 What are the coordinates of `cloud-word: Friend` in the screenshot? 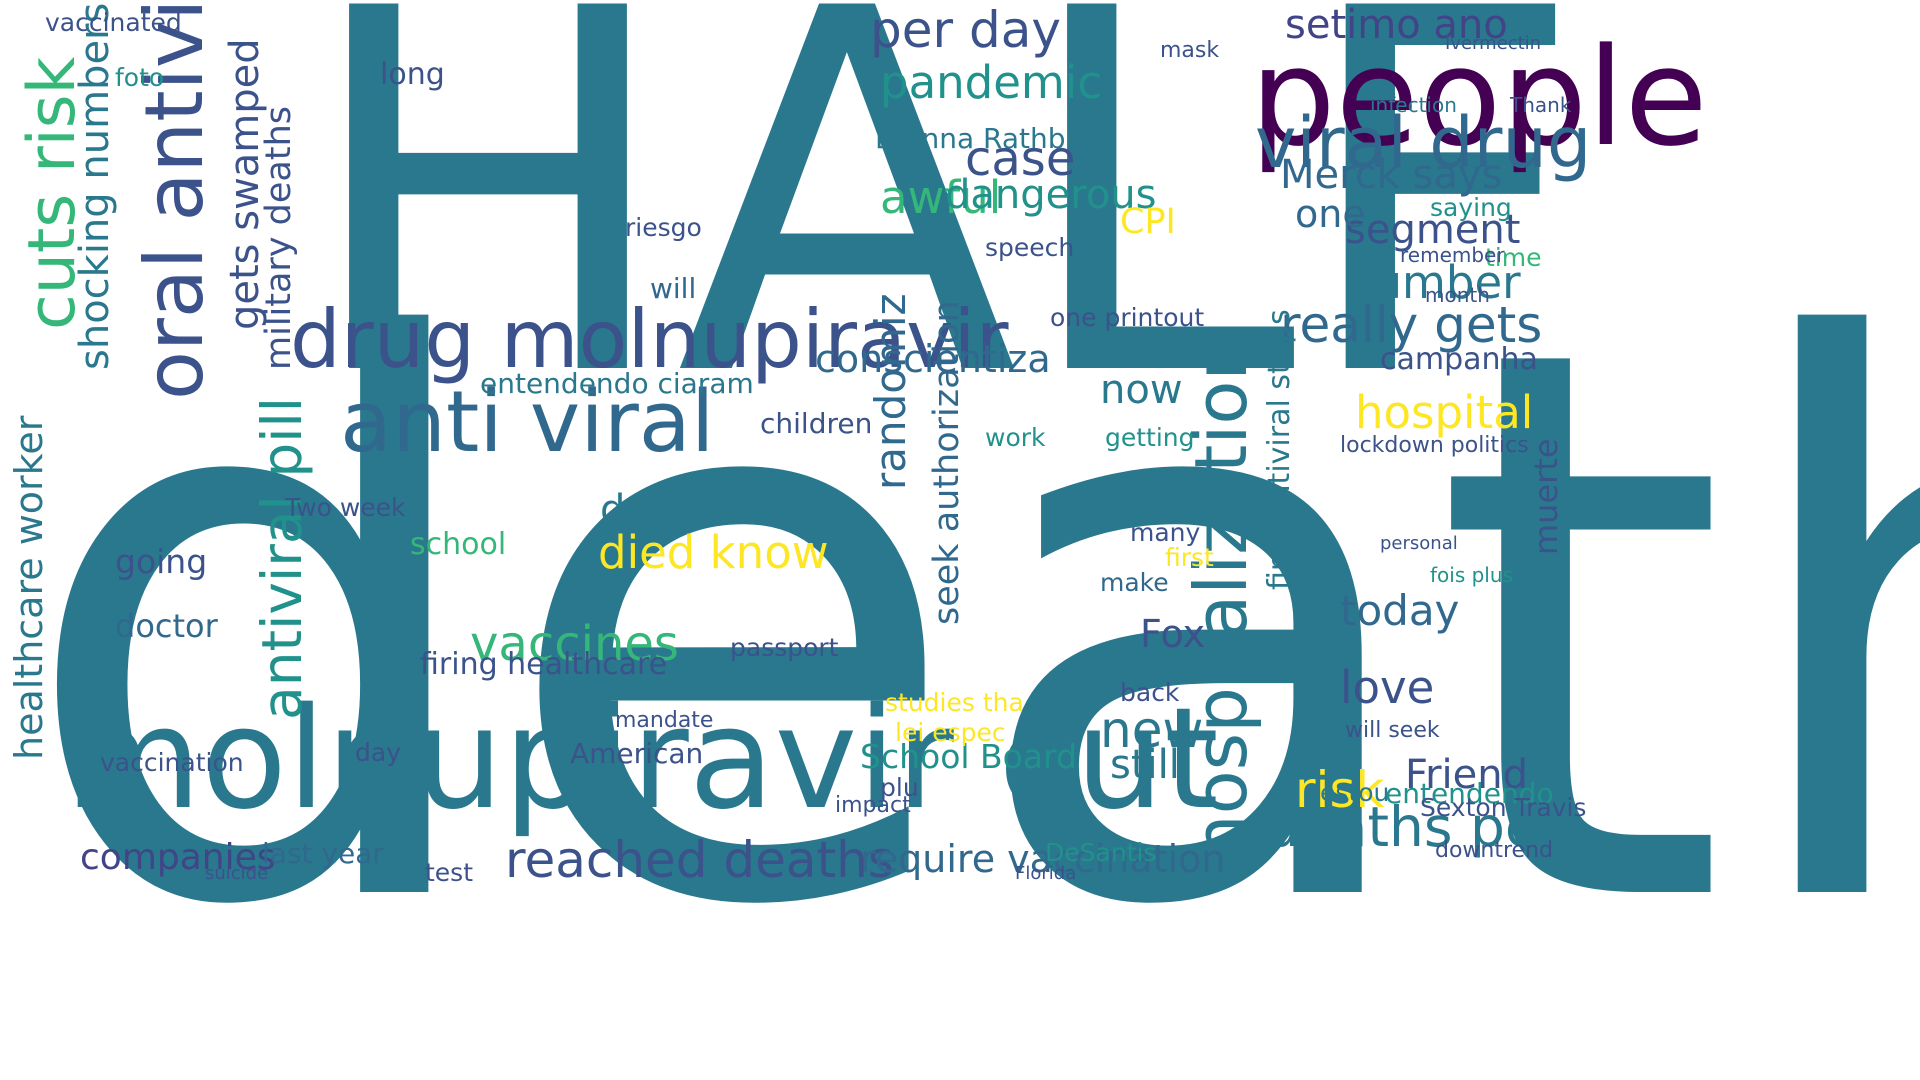 It's located at (1467, 775).